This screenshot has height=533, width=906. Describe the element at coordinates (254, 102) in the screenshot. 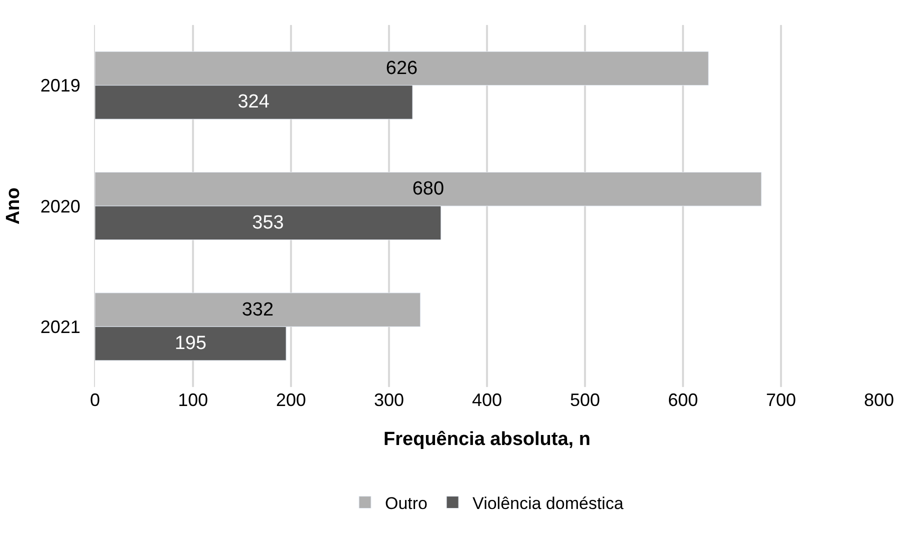

I see `data-label: 324` at that location.